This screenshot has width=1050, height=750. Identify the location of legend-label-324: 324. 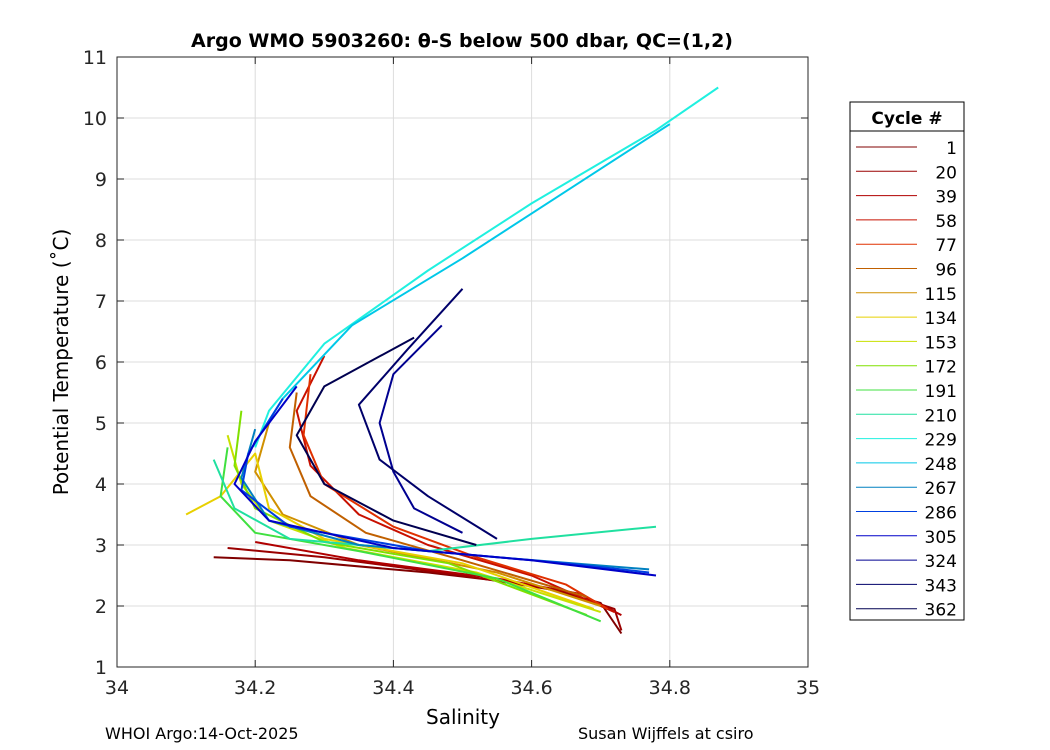
(941, 562).